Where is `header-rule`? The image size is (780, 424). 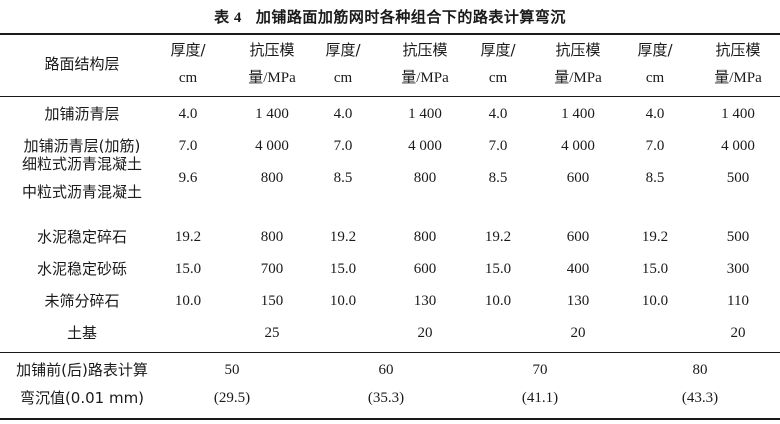
header-rule is located at coordinates (390, 96).